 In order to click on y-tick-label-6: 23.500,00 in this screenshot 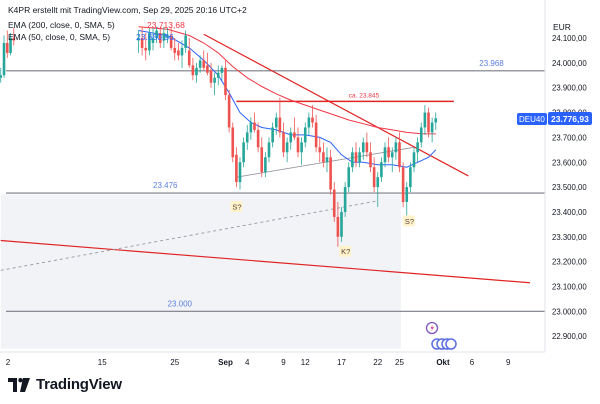, I will do `click(569, 187)`.